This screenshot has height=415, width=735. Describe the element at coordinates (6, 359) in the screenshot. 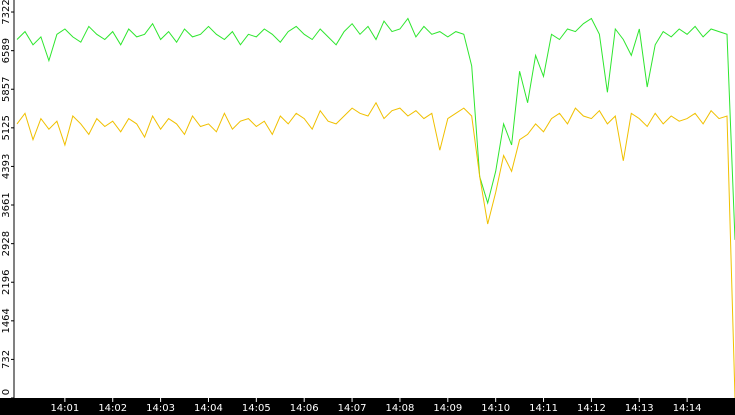

I see `y-tick-label: 732` at that location.